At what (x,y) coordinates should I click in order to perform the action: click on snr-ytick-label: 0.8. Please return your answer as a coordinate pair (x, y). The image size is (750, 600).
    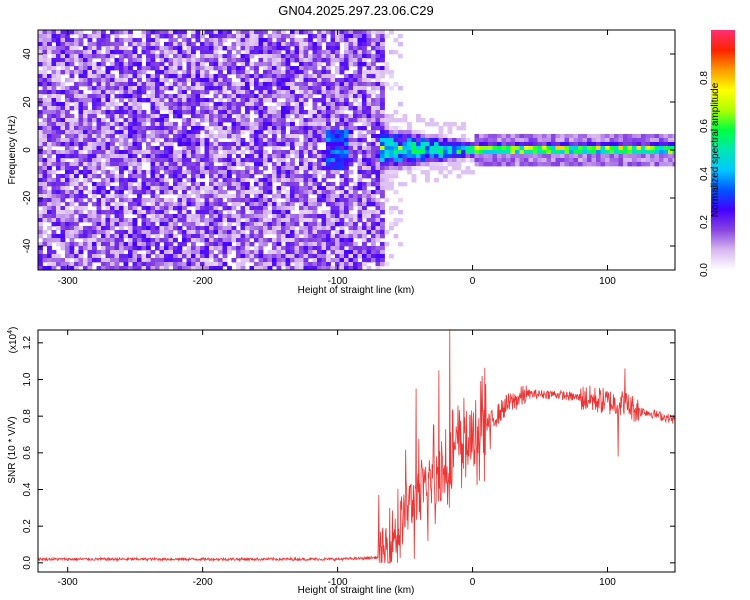
    Looking at the image, I should click on (27, 416).